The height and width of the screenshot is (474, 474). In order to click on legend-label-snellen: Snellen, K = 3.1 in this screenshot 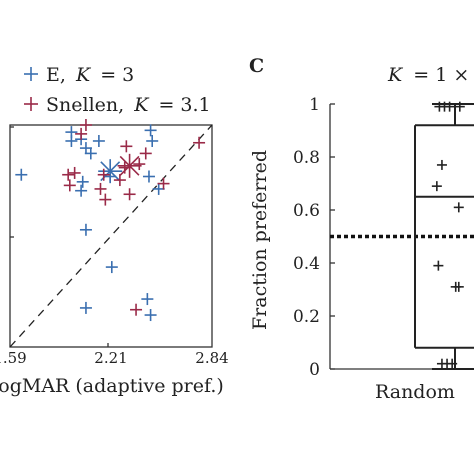, I will do `click(128, 105)`.